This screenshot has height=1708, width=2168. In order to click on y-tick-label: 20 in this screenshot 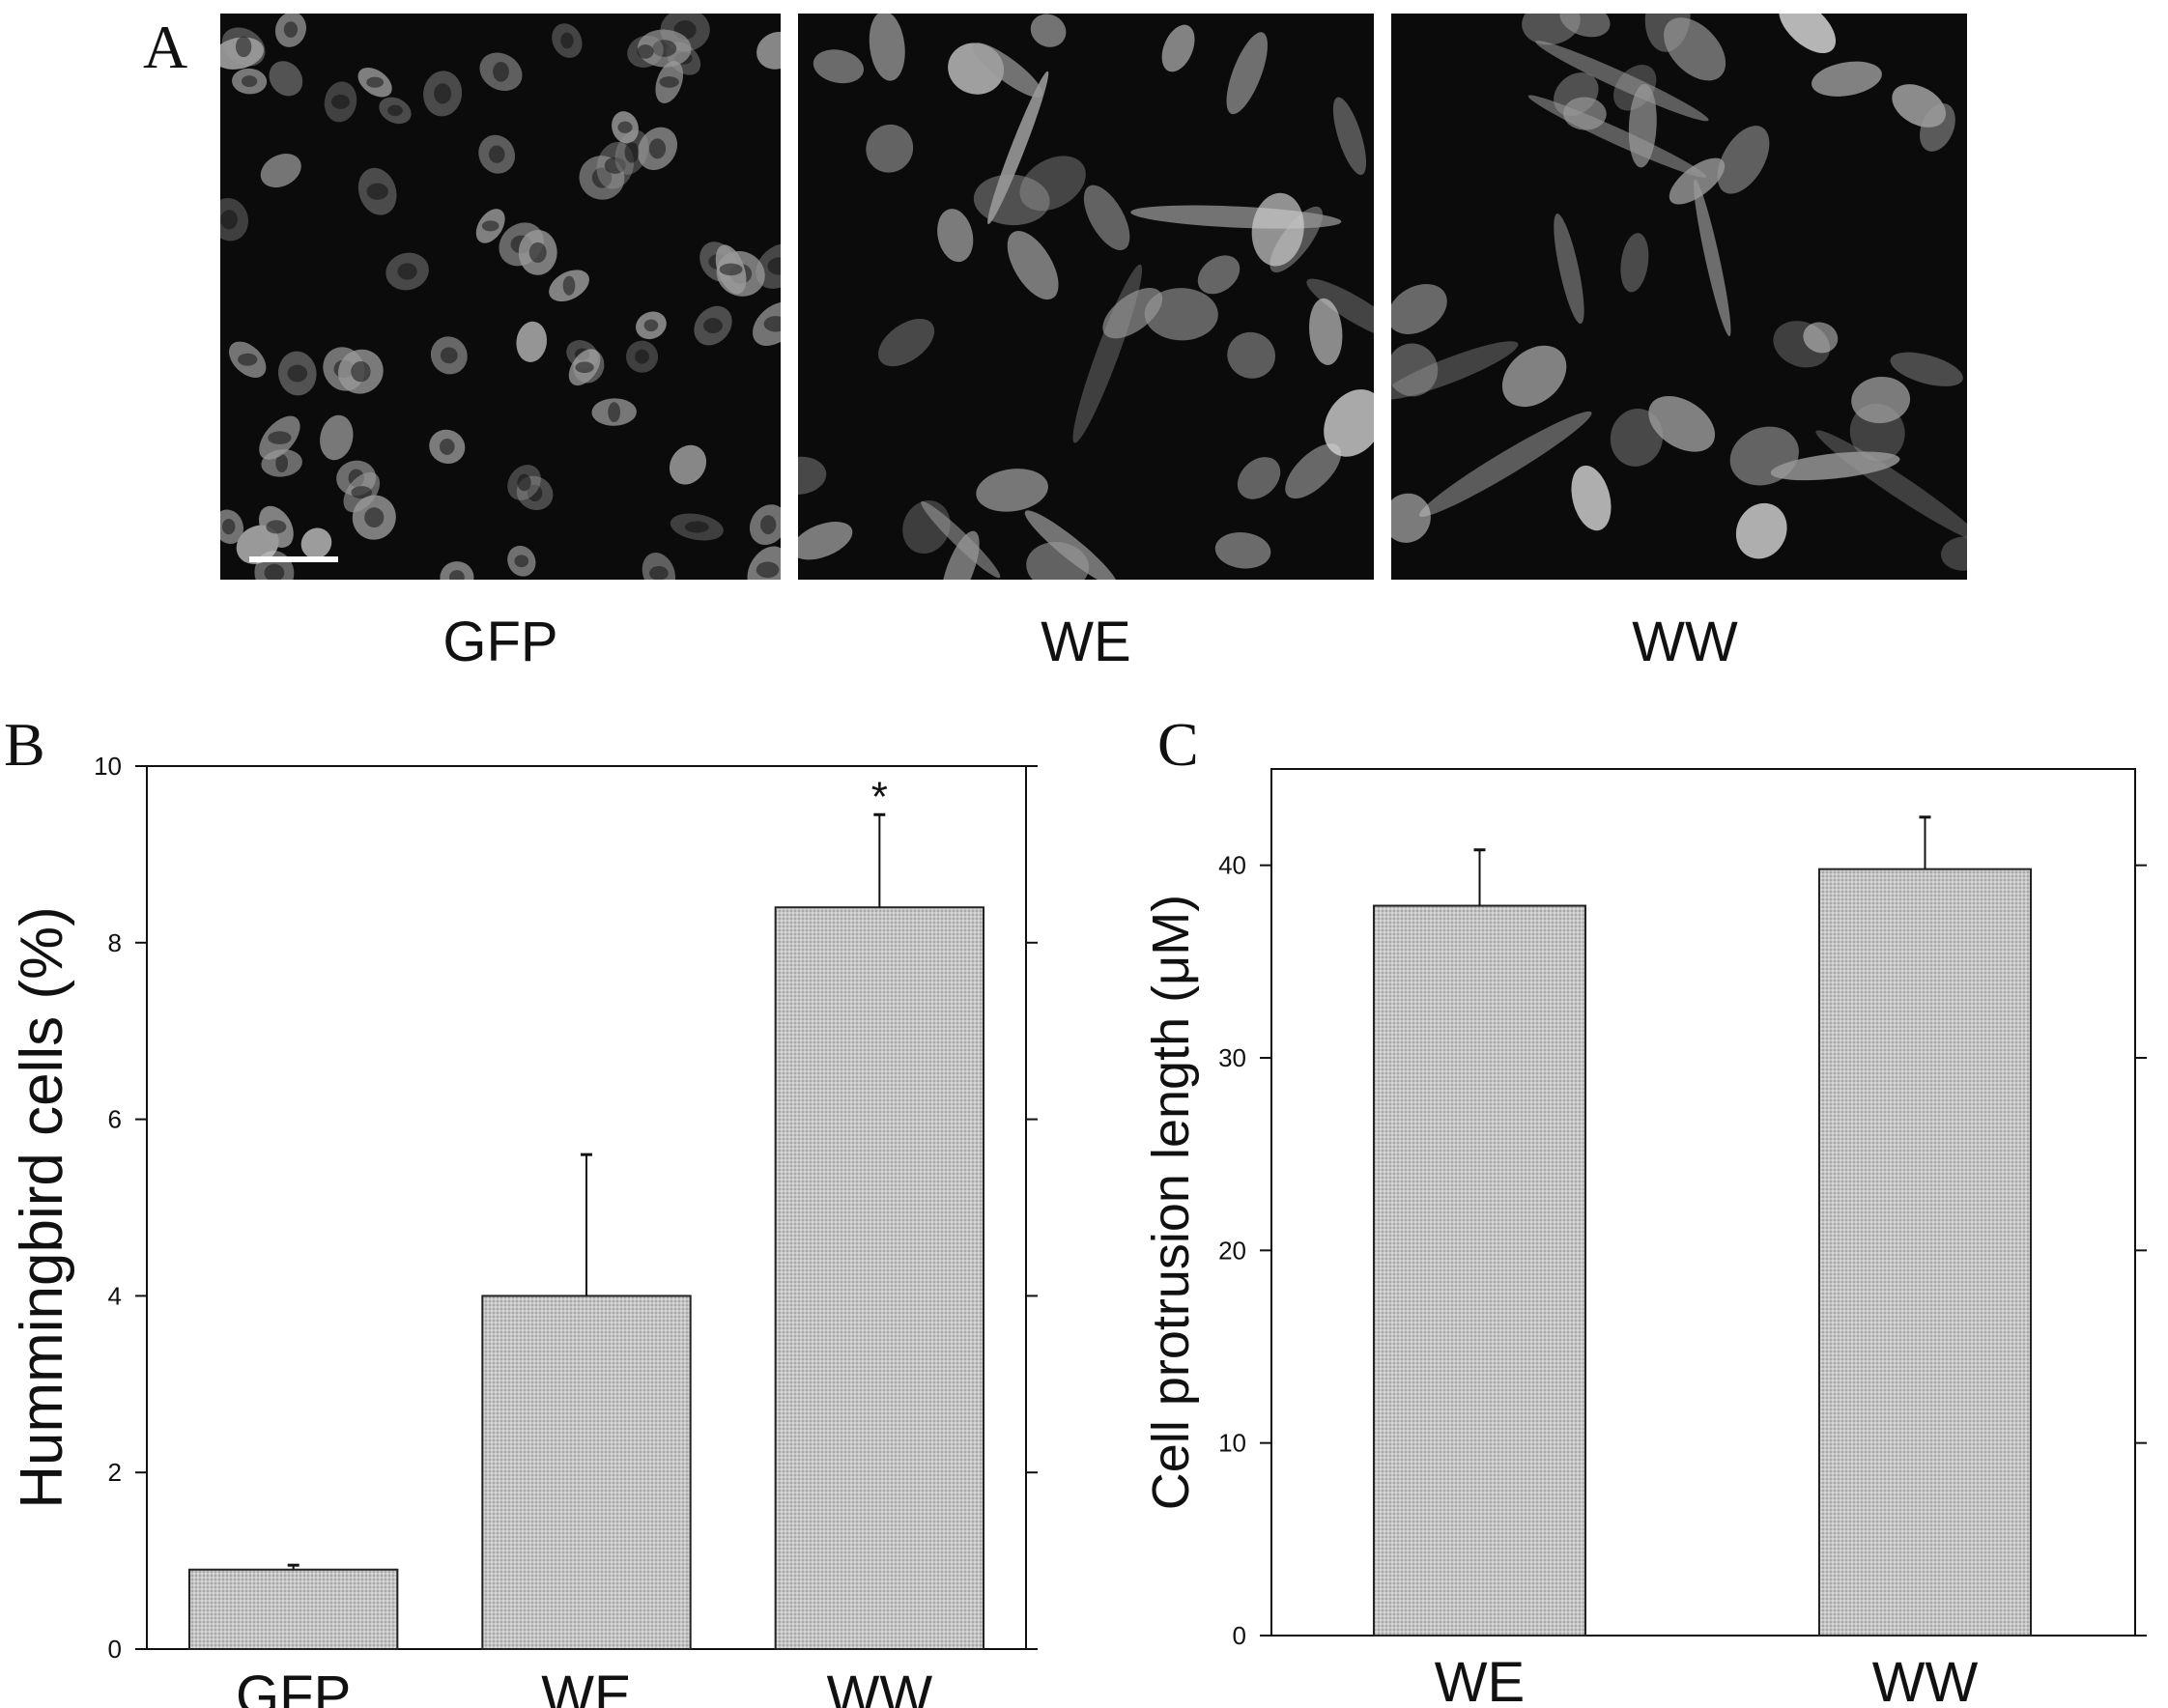, I will do `click(1232, 1251)`.